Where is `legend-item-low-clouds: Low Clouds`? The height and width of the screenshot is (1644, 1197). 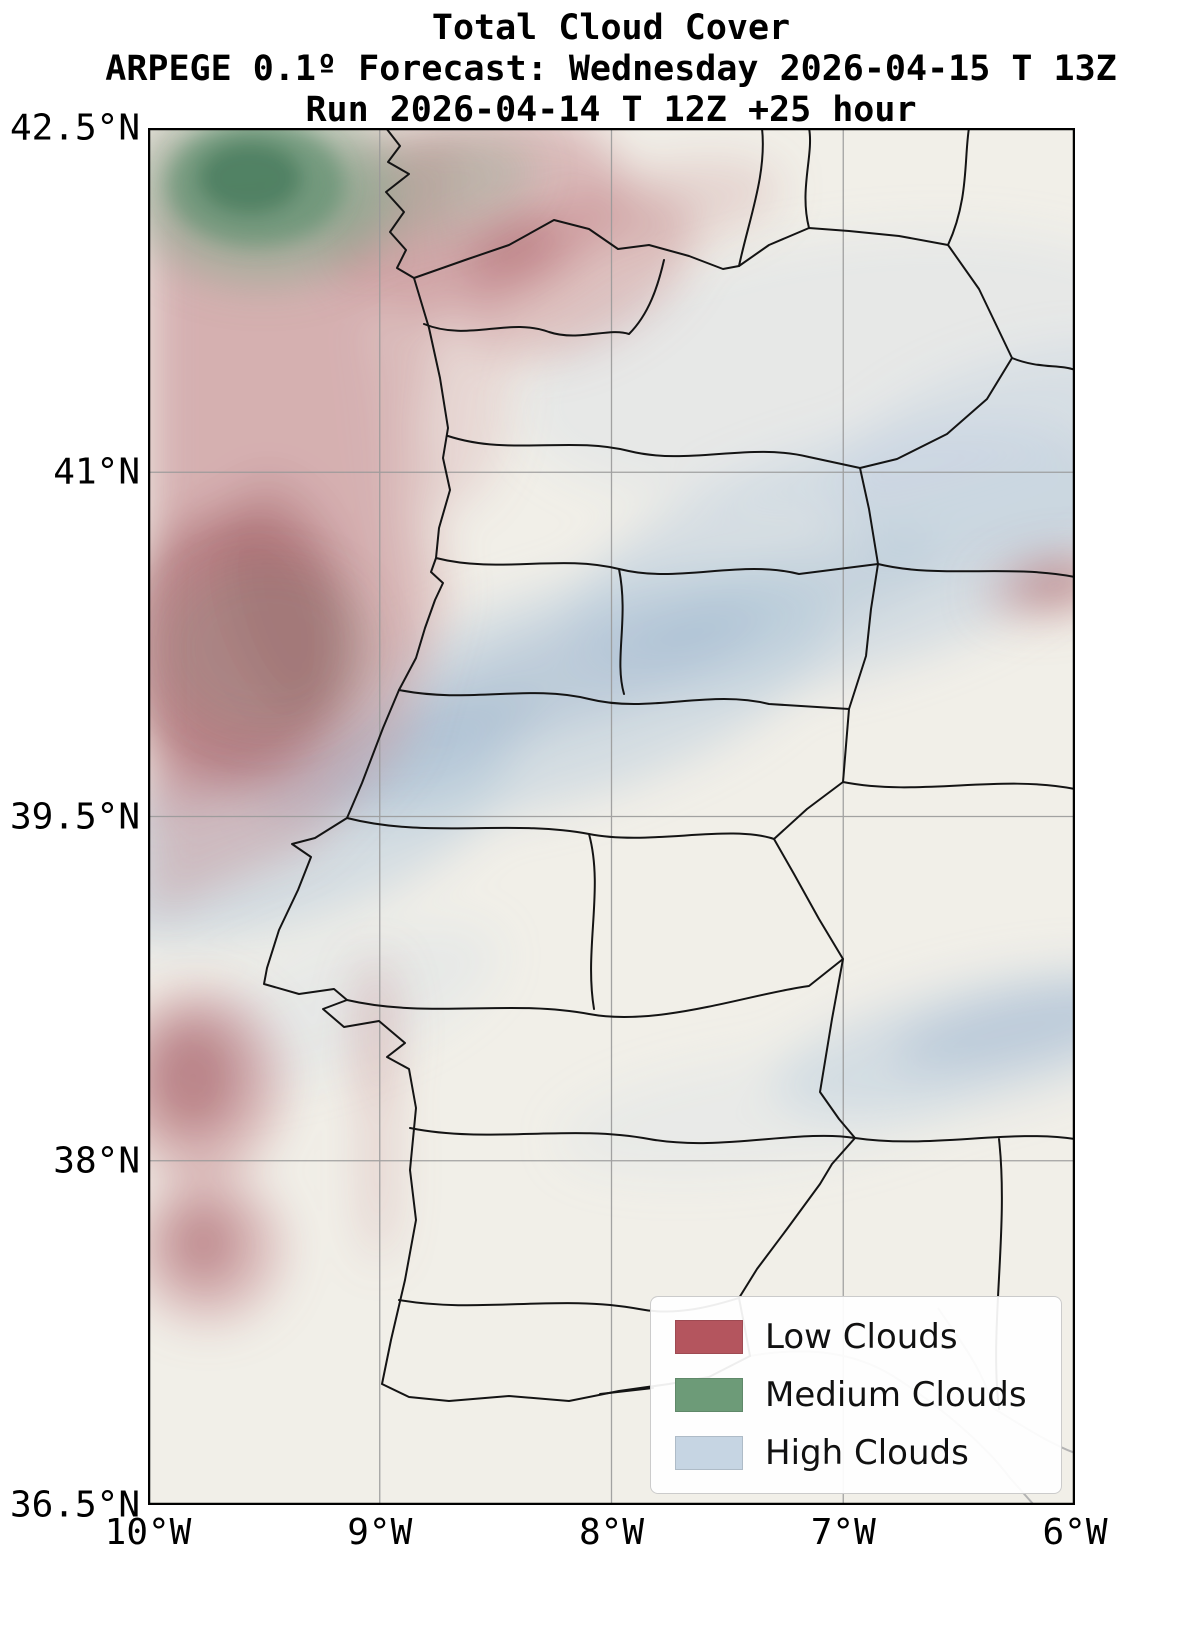 legend-item-low-clouds: Low Clouds is located at coordinates (856, 1337).